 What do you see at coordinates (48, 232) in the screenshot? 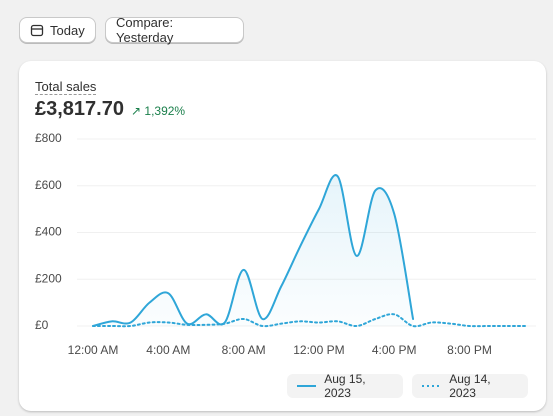
I see `y-tick-label: £400` at bounding box center [48, 232].